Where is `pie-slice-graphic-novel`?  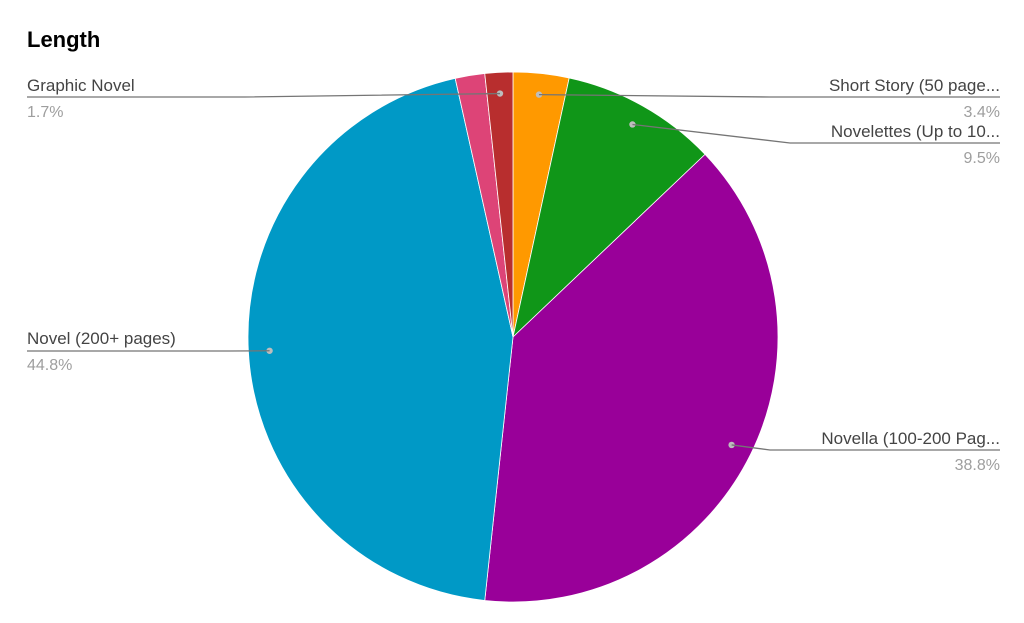
pie-slice-graphic-novel is located at coordinates (499, 204).